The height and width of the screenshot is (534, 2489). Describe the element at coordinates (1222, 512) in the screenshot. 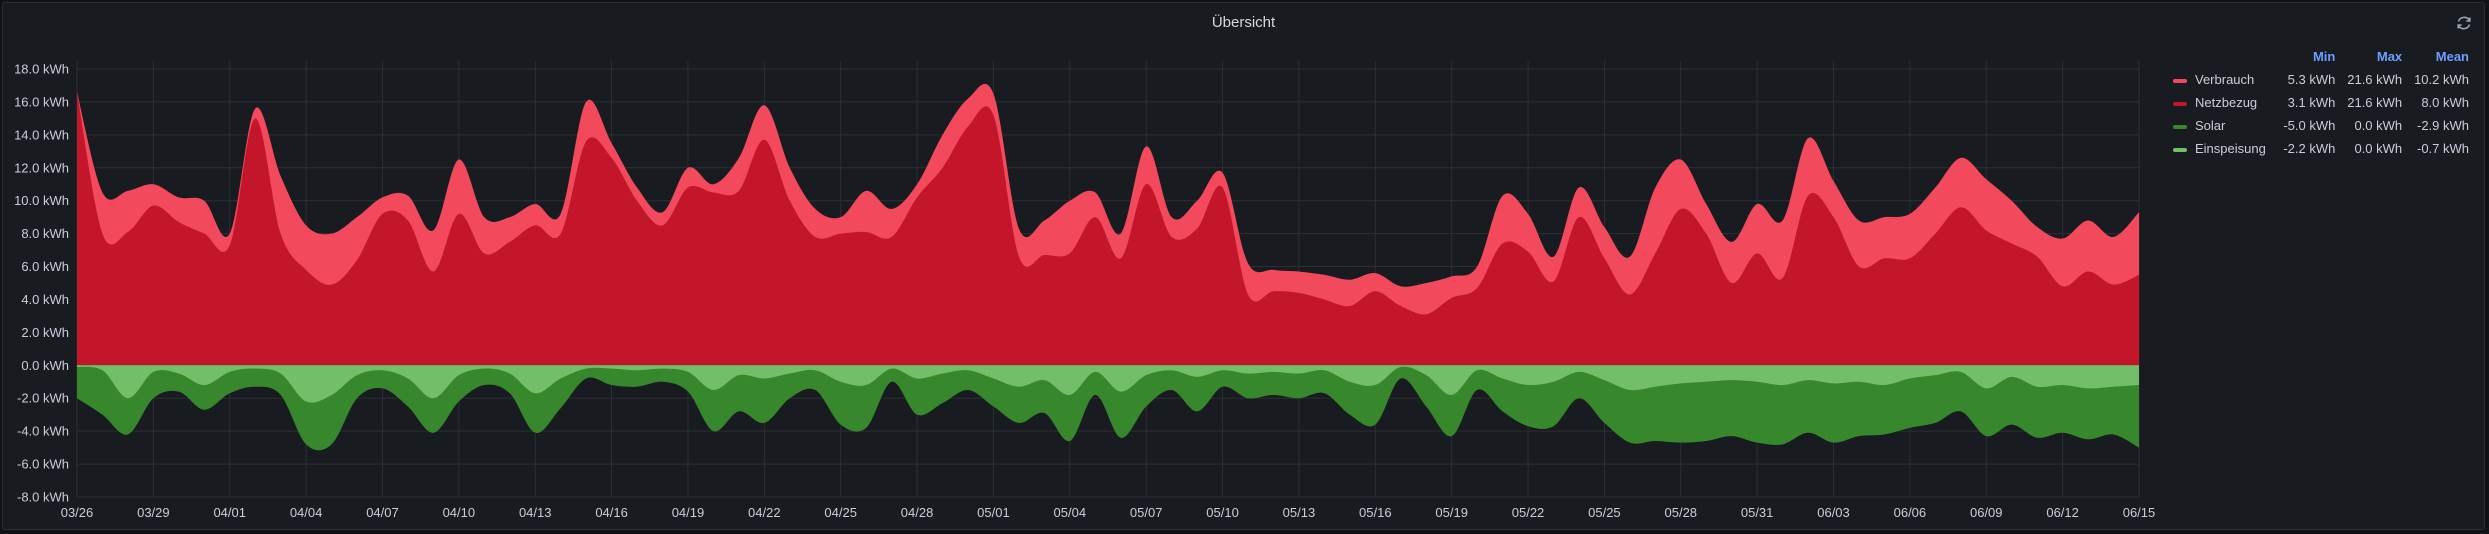

I see `x-tick-label: 05/10` at that location.